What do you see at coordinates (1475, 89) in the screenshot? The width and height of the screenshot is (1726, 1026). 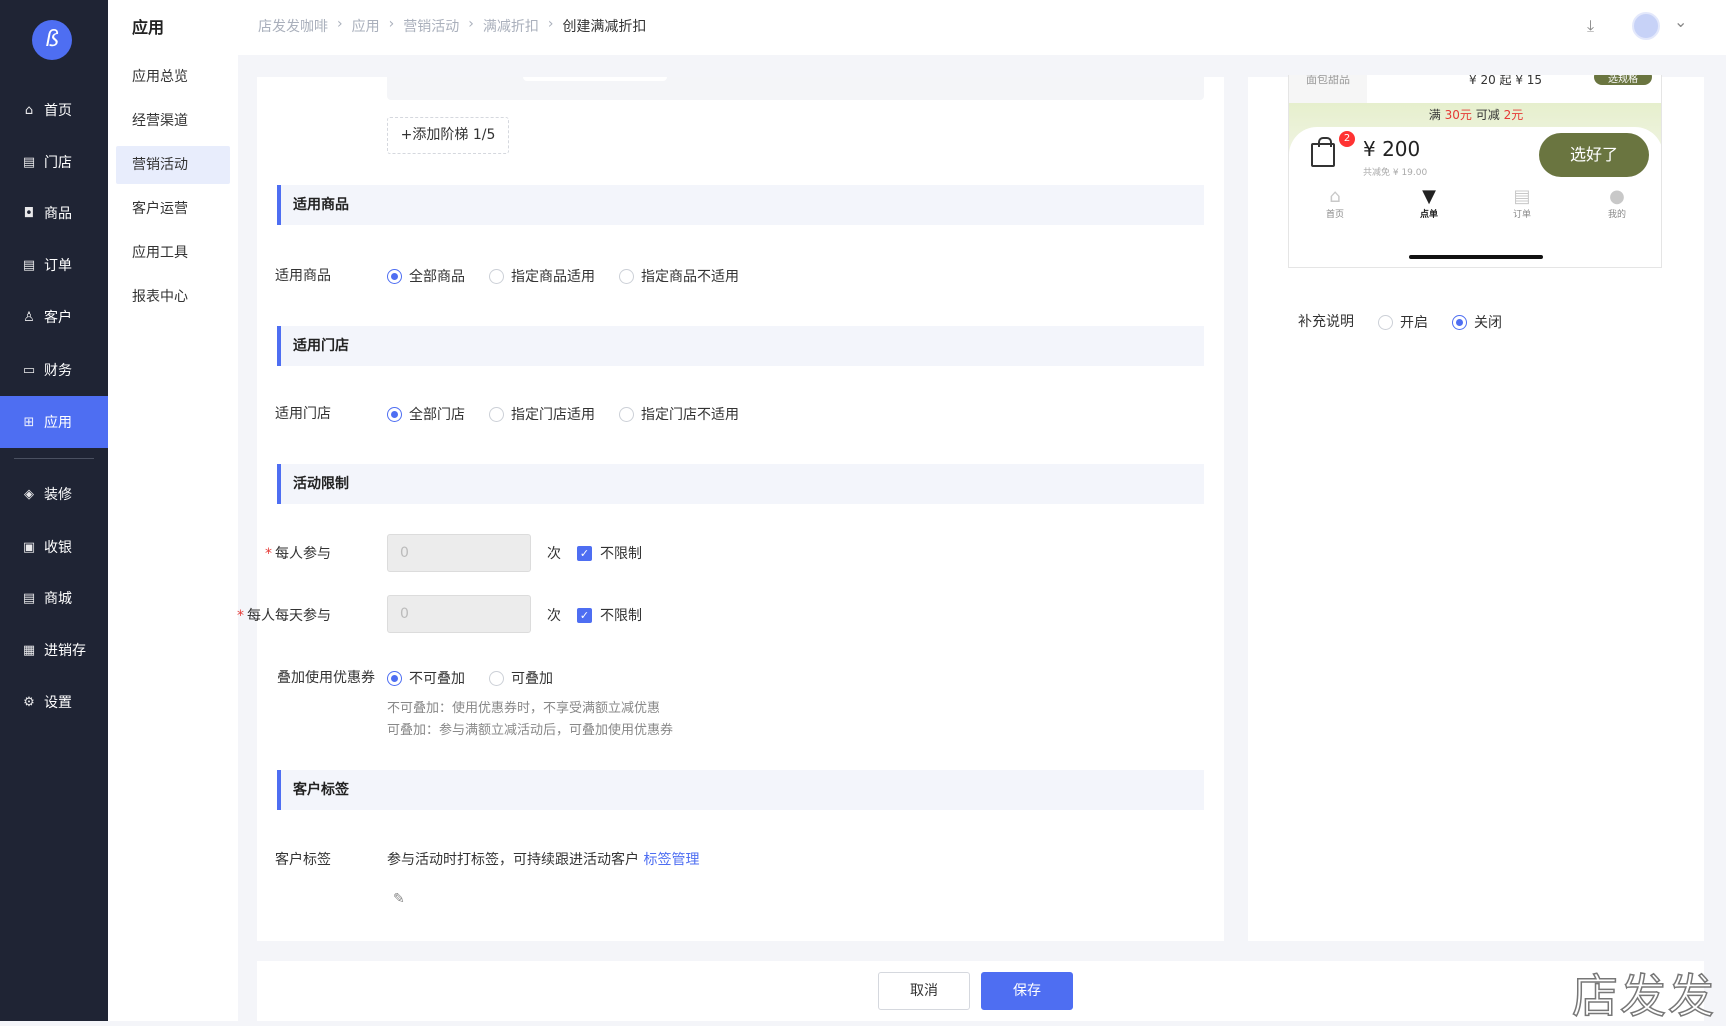 I see `product-row: 面包甜品 ¥ 20 起 ¥ 15 选规格` at bounding box center [1475, 89].